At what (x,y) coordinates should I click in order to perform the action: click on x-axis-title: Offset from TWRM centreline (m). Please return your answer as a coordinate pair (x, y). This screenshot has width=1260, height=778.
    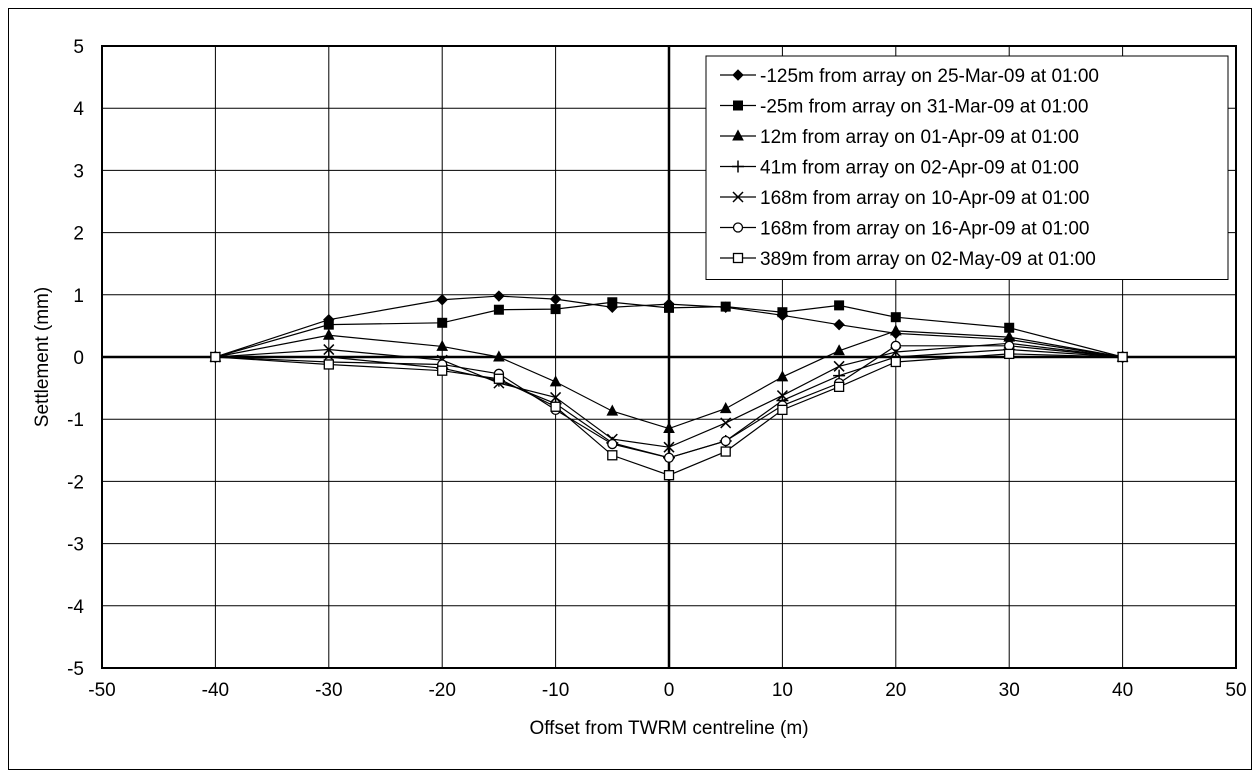
    Looking at the image, I should click on (668, 728).